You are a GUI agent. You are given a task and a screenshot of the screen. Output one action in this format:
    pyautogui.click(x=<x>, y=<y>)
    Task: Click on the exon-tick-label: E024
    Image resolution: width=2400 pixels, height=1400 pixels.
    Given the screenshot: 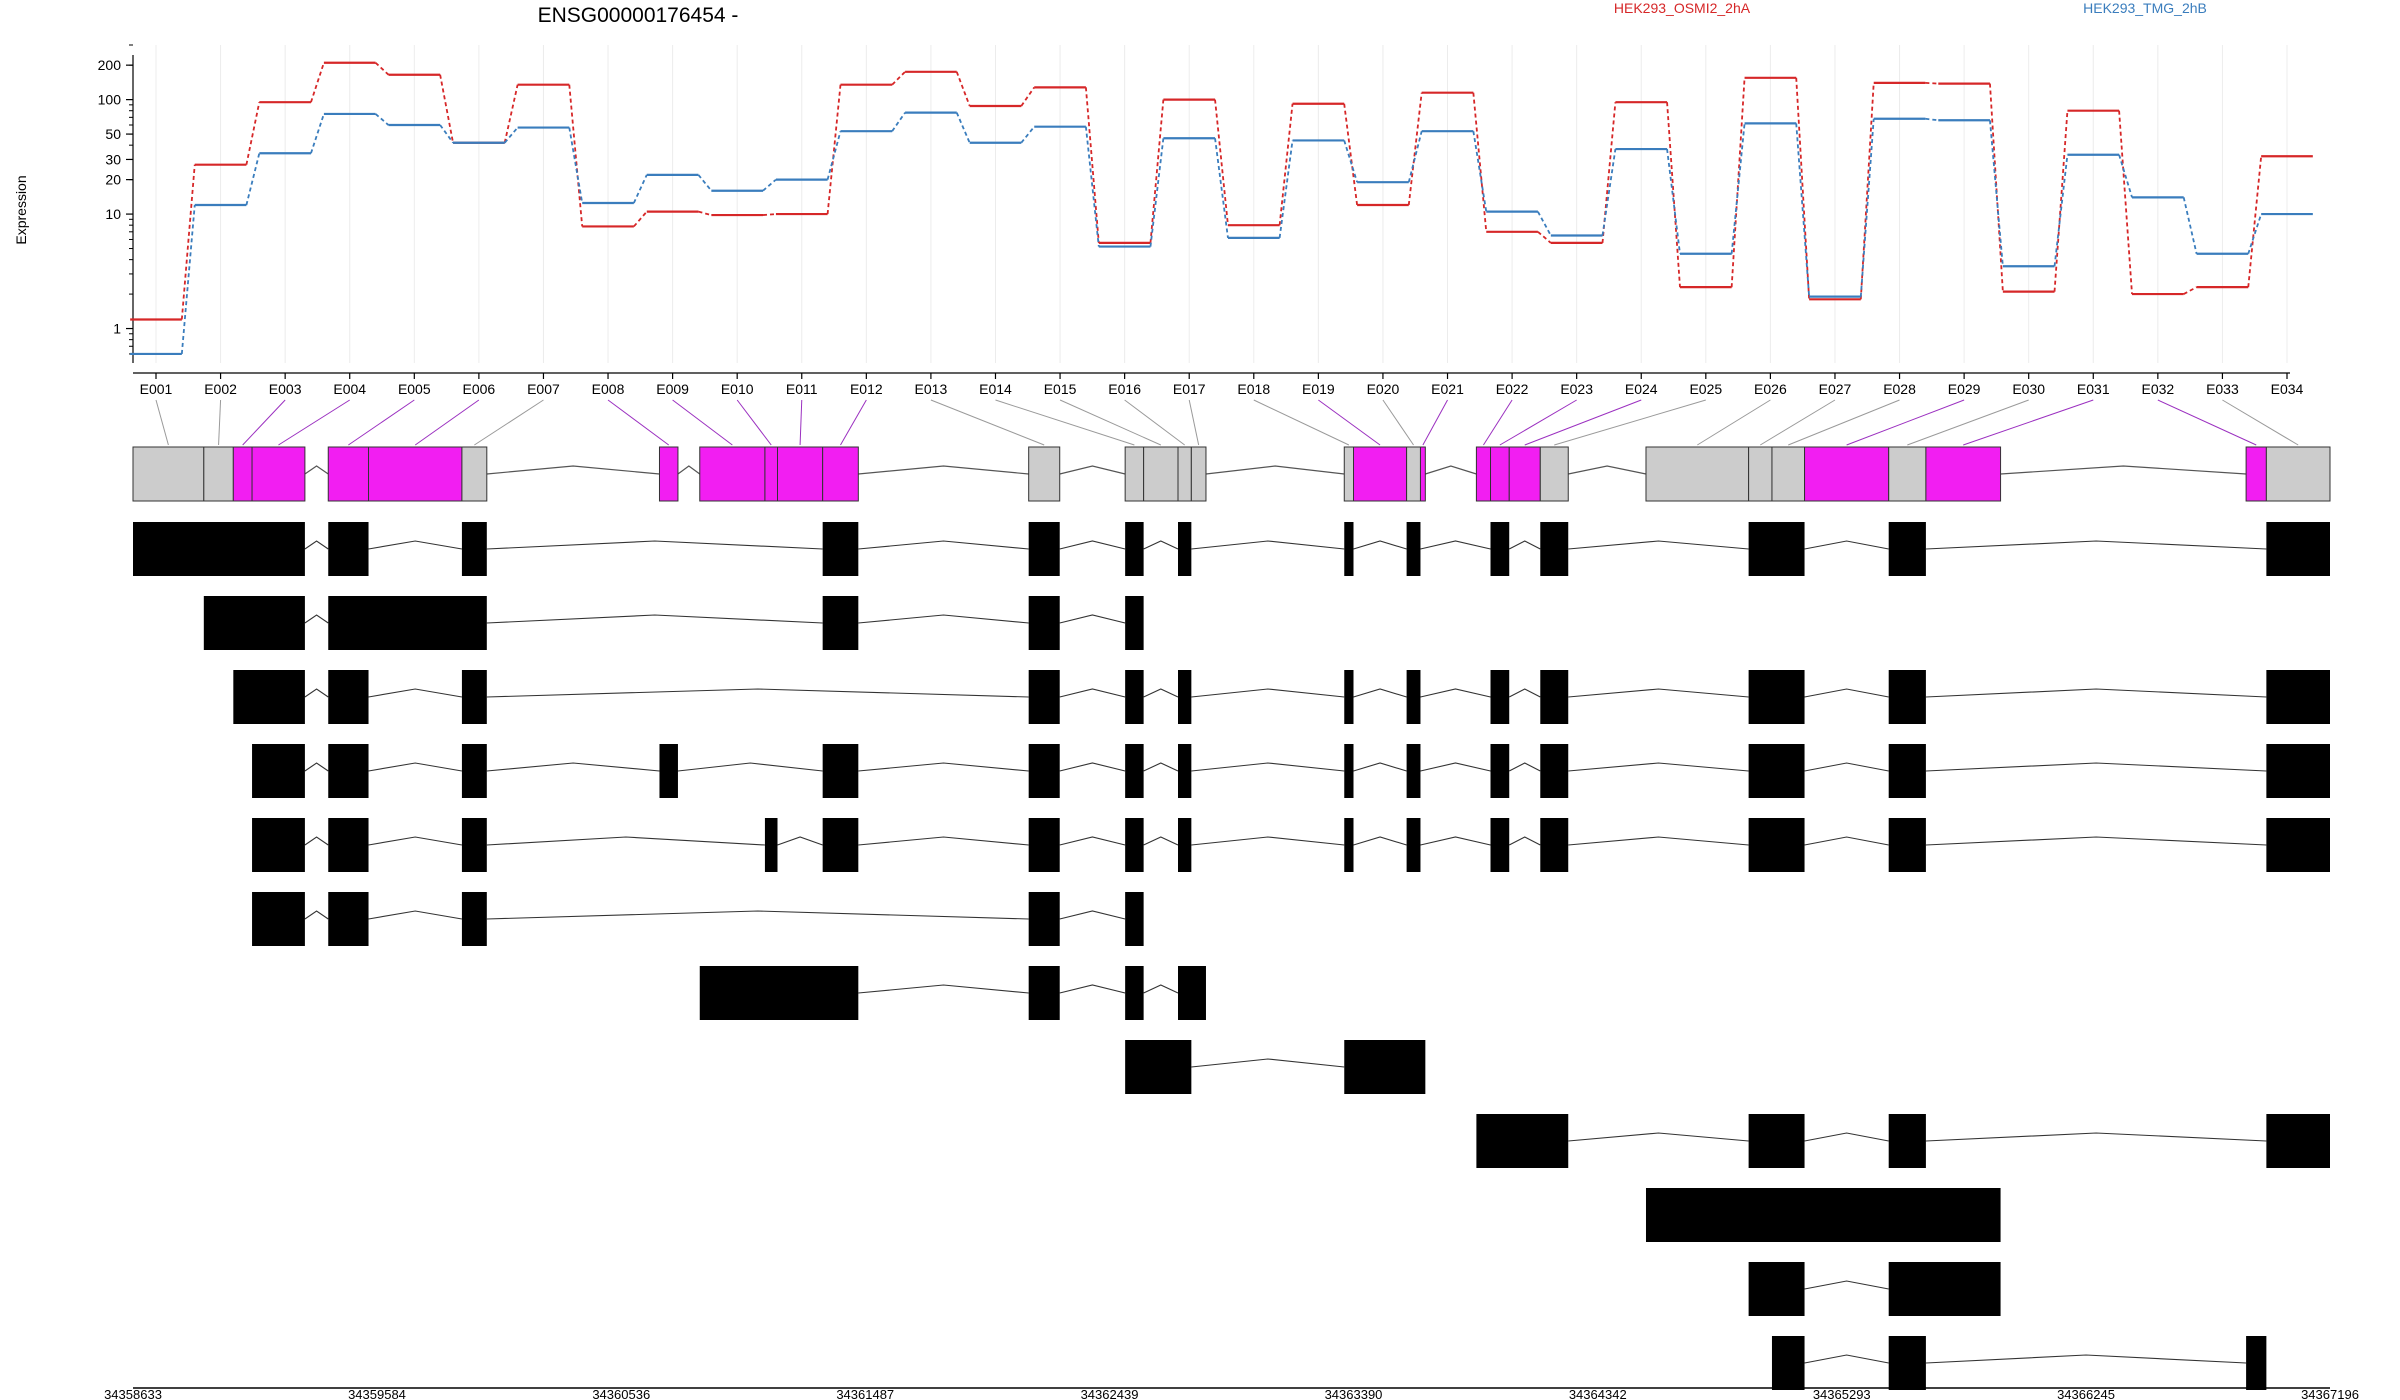 What is the action you would take?
    pyautogui.click(x=1641, y=389)
    